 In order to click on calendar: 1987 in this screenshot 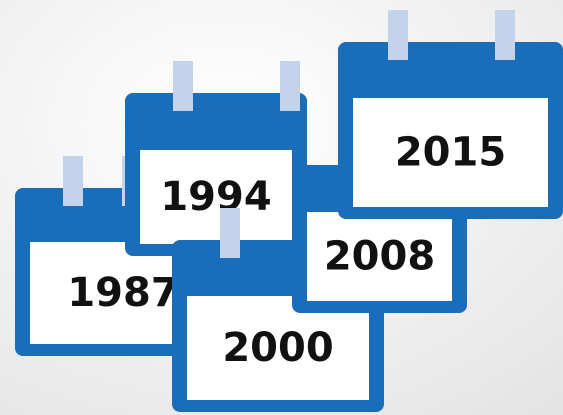, I will do `click(101, 256)`.